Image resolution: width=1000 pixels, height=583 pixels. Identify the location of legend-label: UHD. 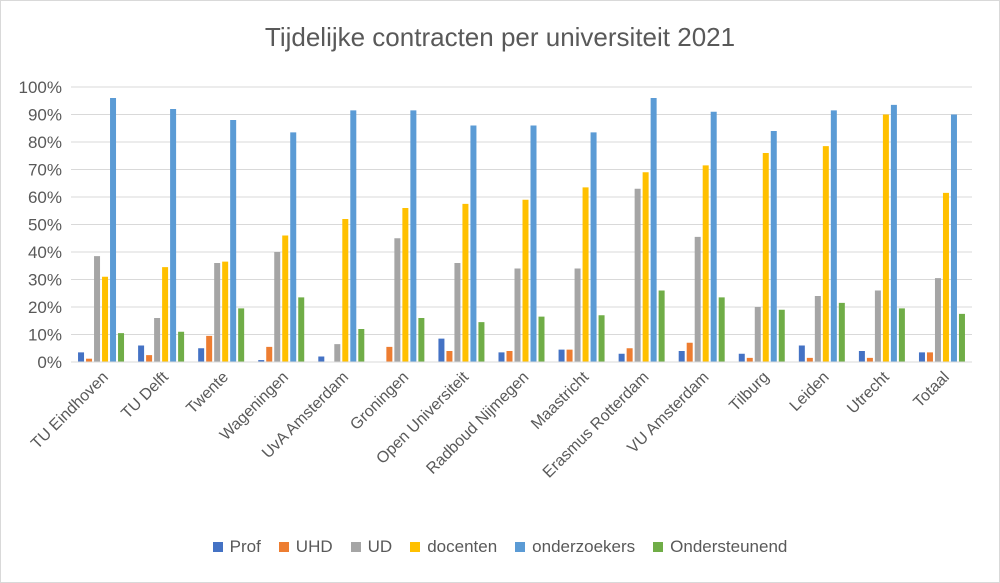
(314, 546).